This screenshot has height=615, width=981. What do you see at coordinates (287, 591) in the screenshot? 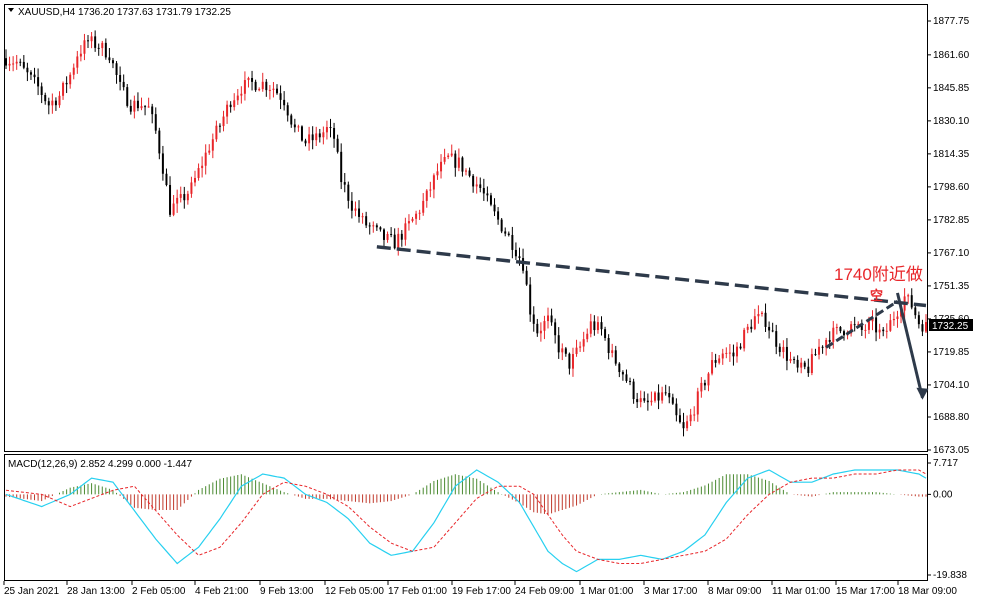
I see `time-tick-label: 9 Feb 13:00` at bounding box center [287, 591].